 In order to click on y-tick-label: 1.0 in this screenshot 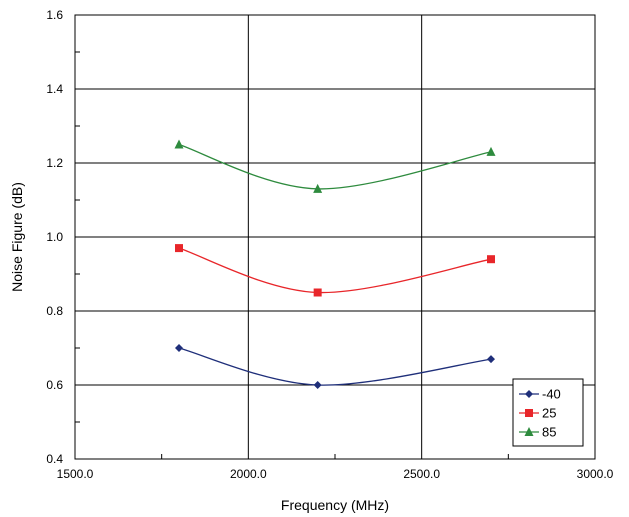, I will do `click(54, 237)`.